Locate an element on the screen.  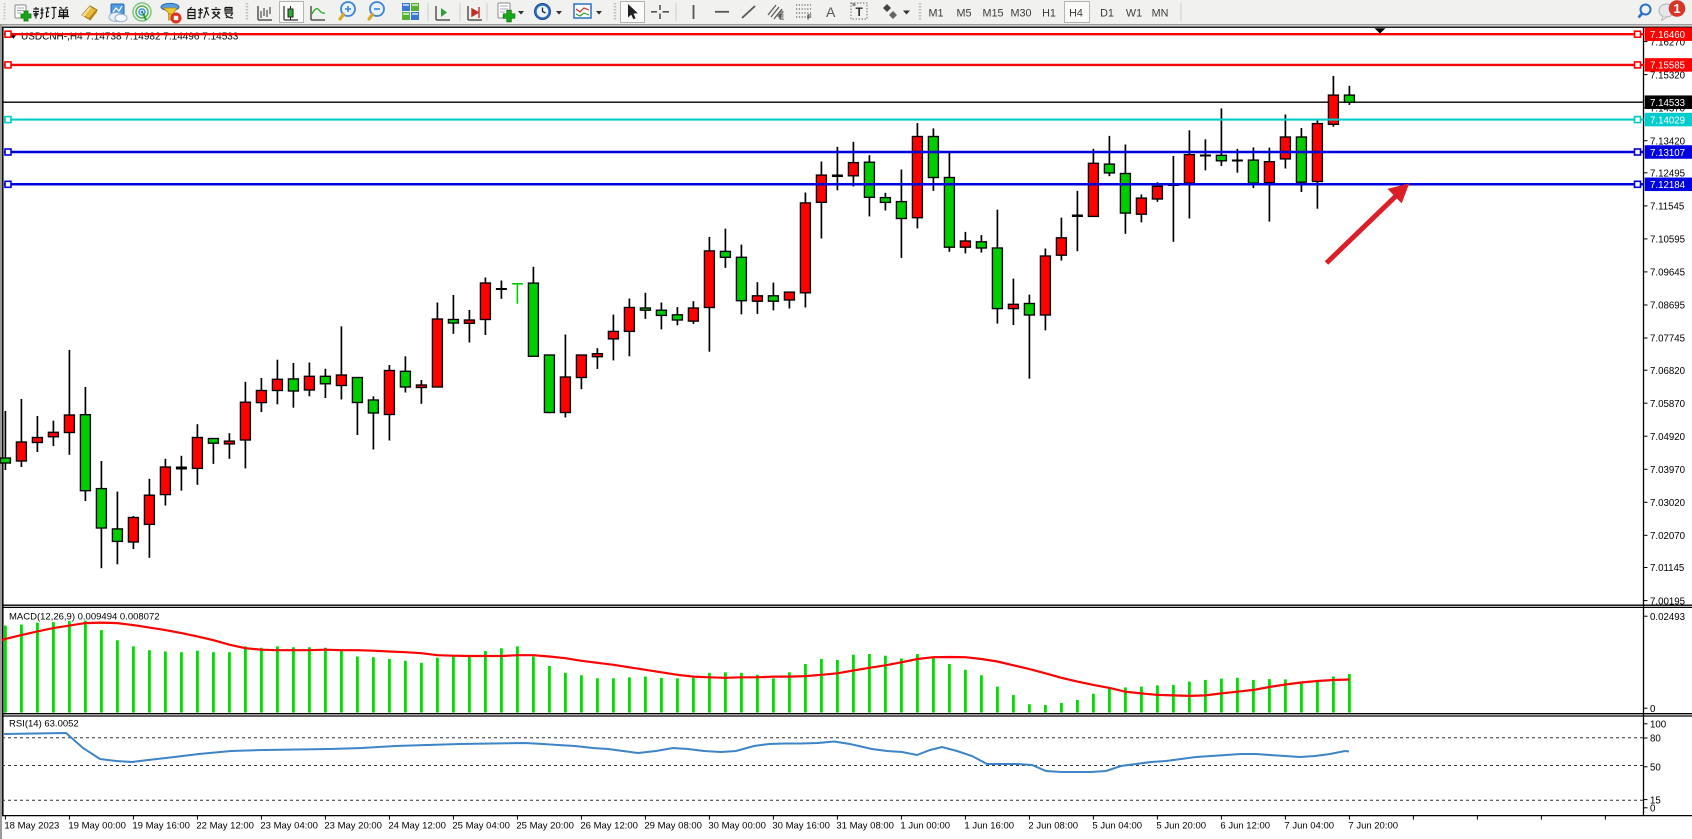
svg-text: 0.02493 is located at coordinates (1667, 617).